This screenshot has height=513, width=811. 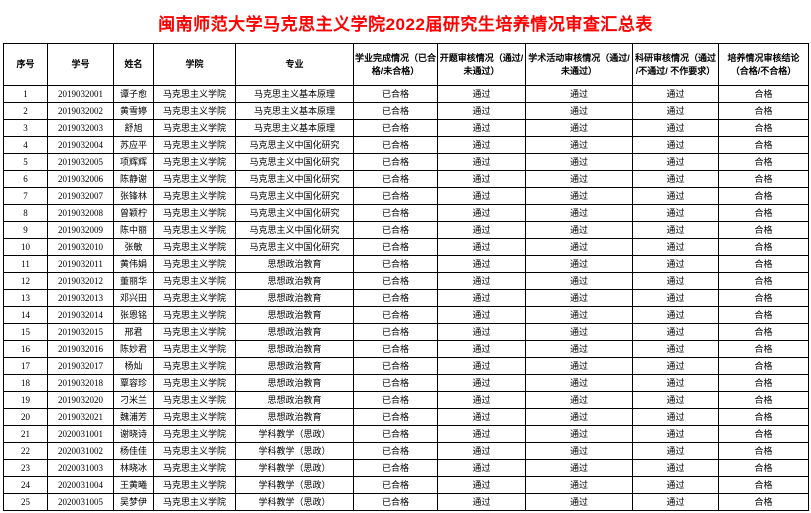 I want to click on table-cell: 11, so click(x=25, y=264).